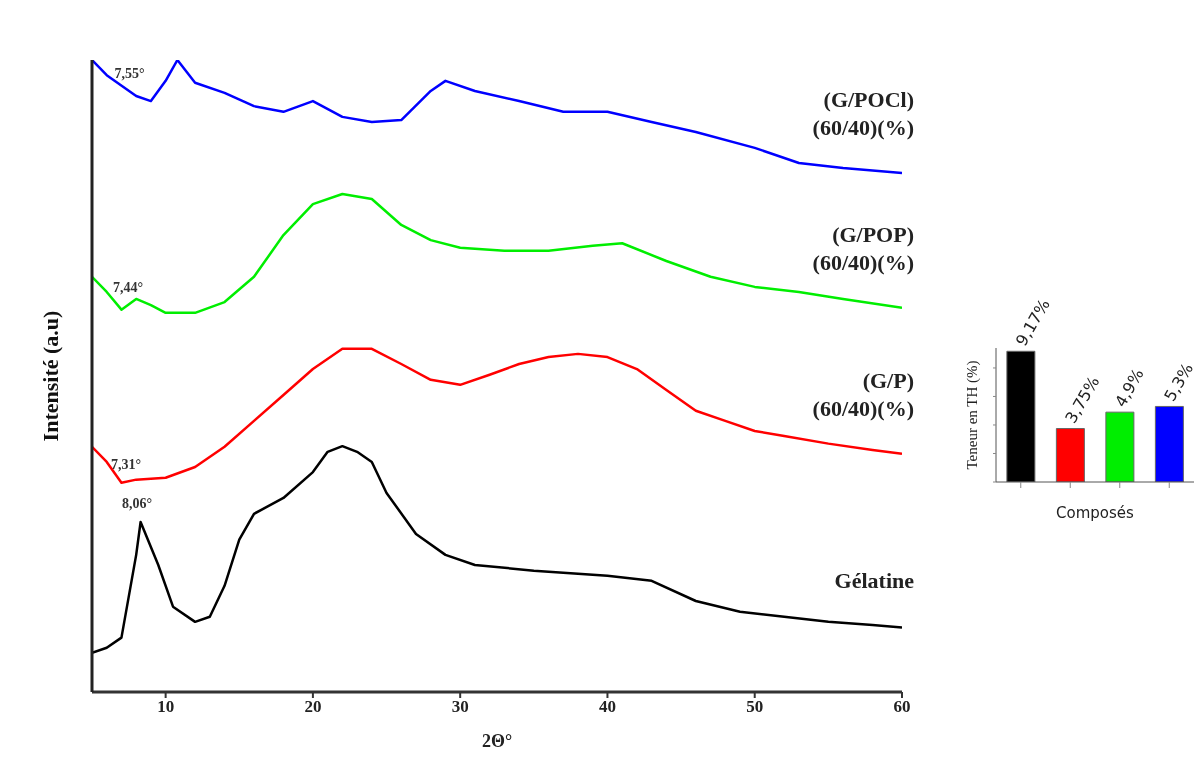 Image resolution: width=1196 pixels, height=767 pixels. I want to click on annotation: 8,06°, so click(137, 503).